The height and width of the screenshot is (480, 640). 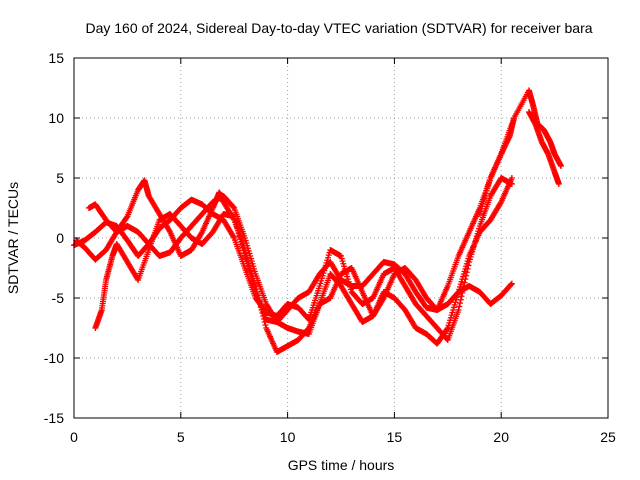 I want to click on y-tick-label: 5, so click(x=60, y=178).